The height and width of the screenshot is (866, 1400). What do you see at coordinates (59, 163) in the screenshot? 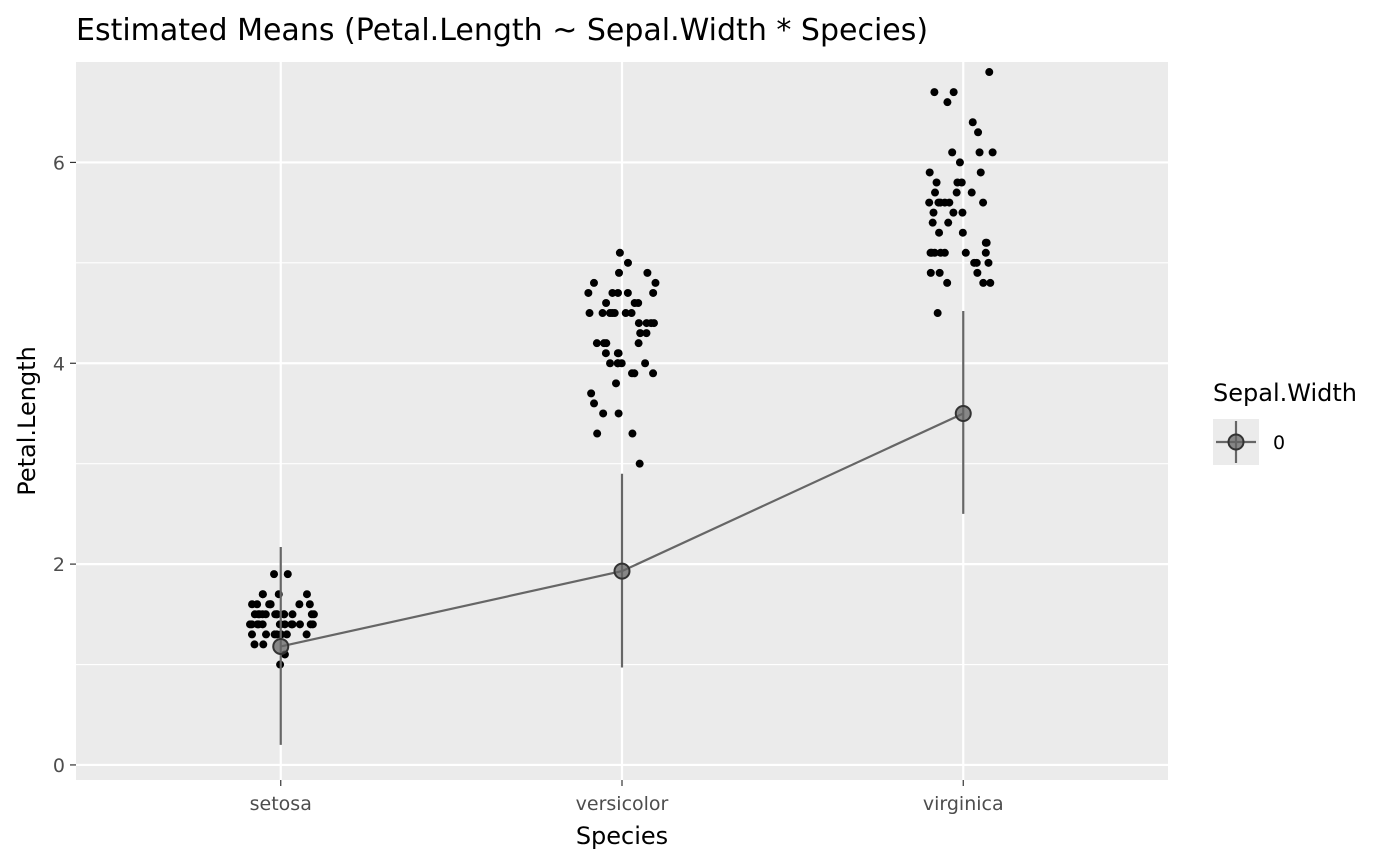
I see `y-tick-label: 6` at bounding box center [59, 163].